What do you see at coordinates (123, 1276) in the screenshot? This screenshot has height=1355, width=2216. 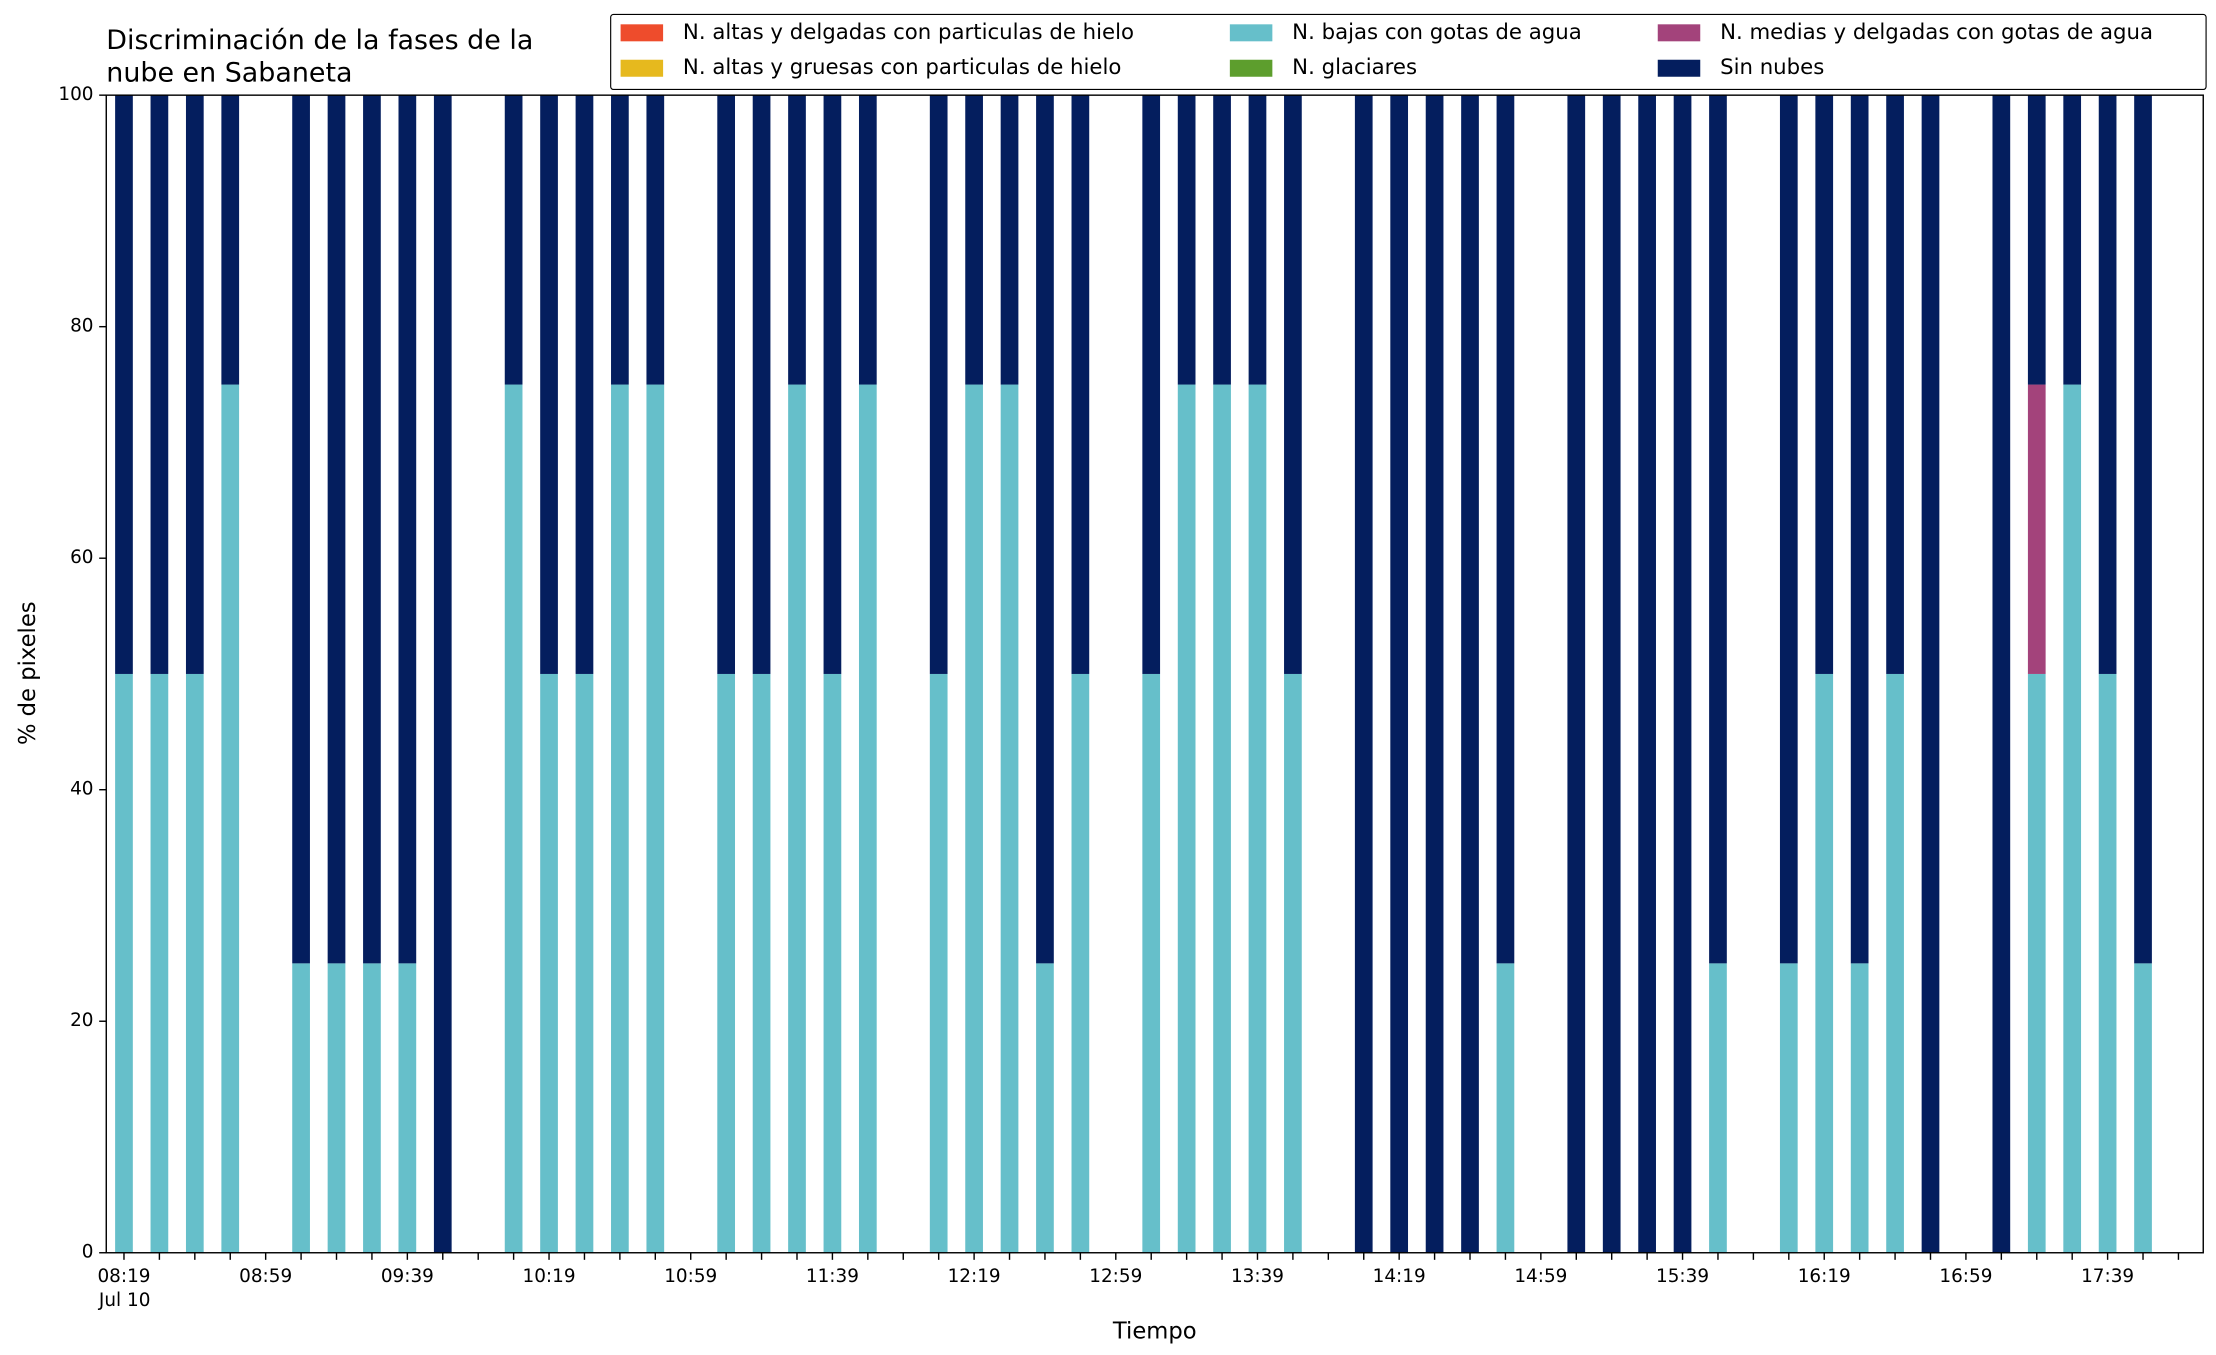 I see `x-tick-label: 08:19` at bounding box center [123, 1276].